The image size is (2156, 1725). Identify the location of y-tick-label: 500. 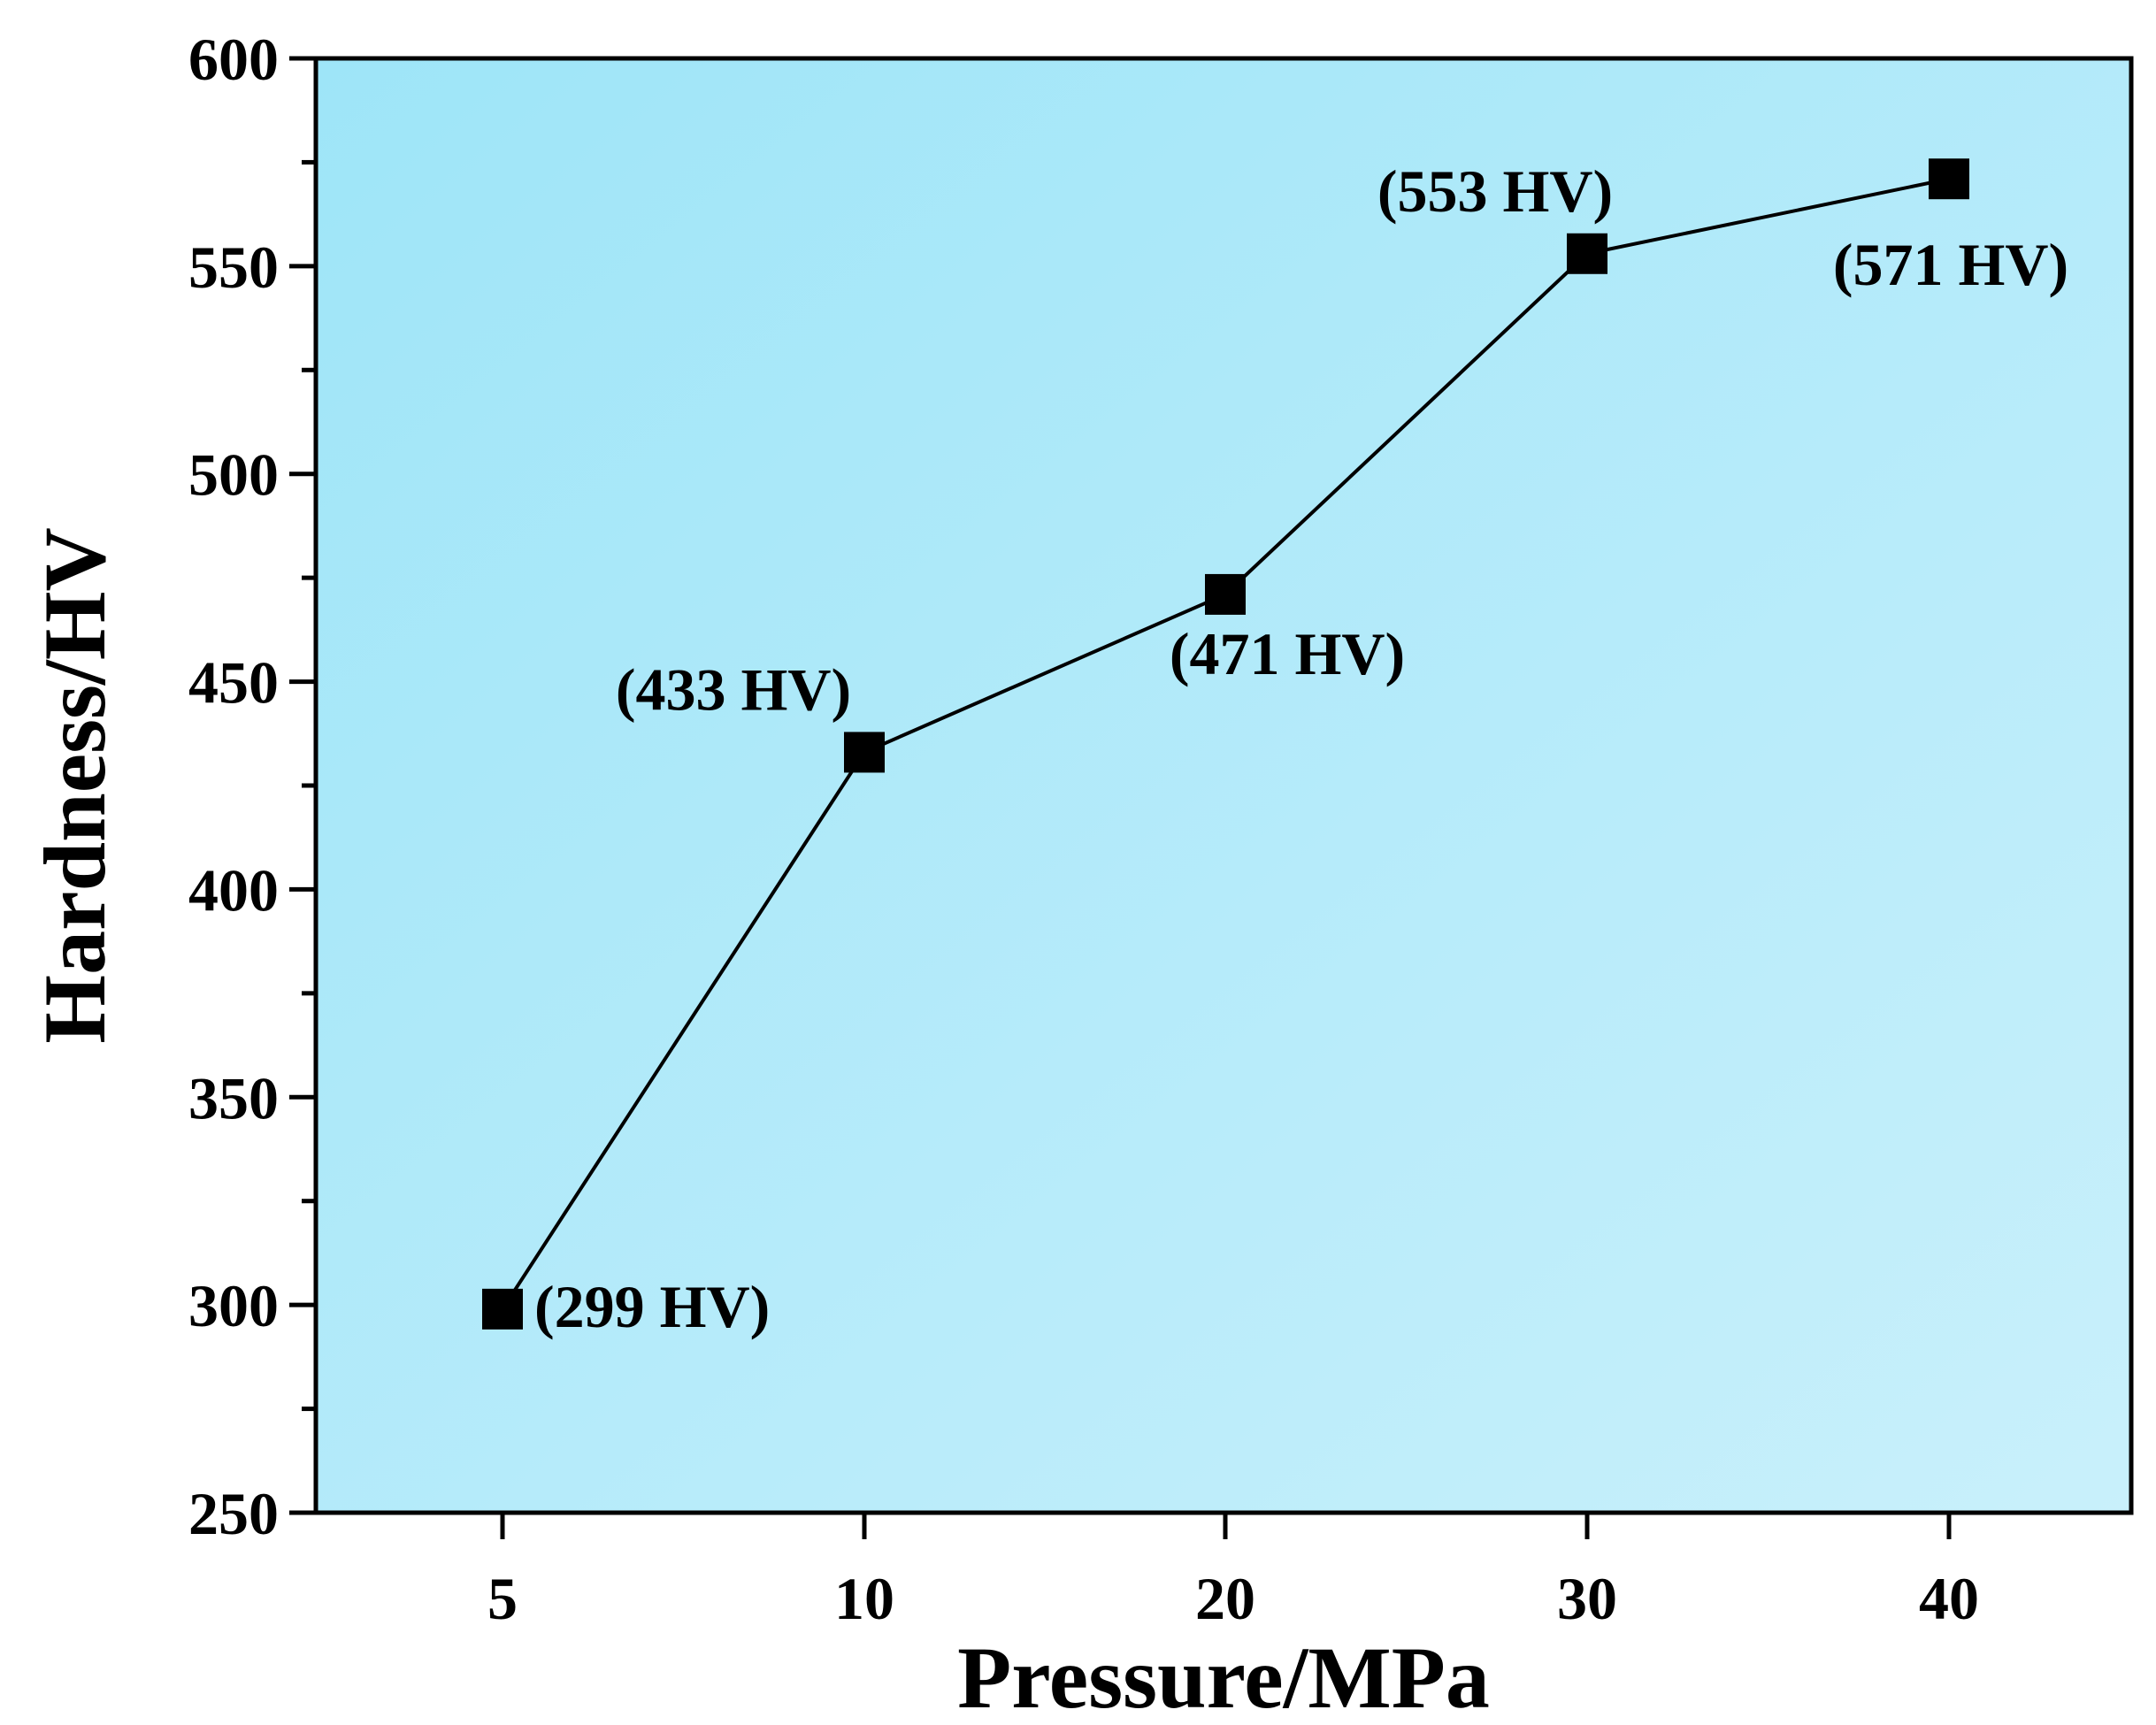
(233, 475).